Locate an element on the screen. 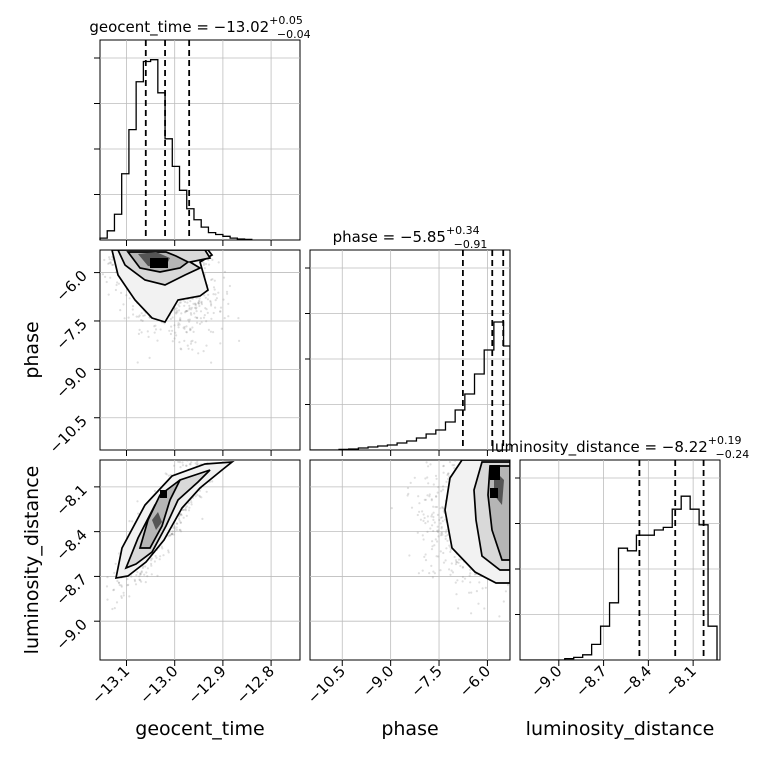  x-tick-label: −8.4 is located at coordinates (636, 681).